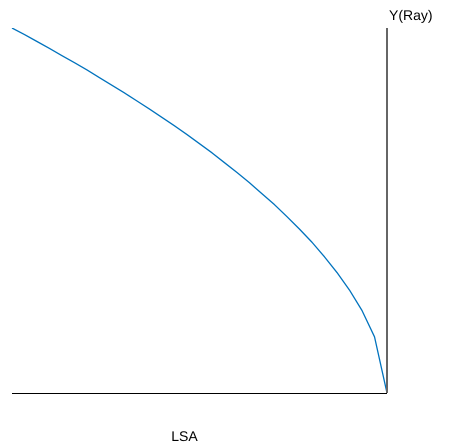 The height and width of the screenshot is (446, 465). I want to click on y-axis-title: Y(Ray), so click(411, 15).